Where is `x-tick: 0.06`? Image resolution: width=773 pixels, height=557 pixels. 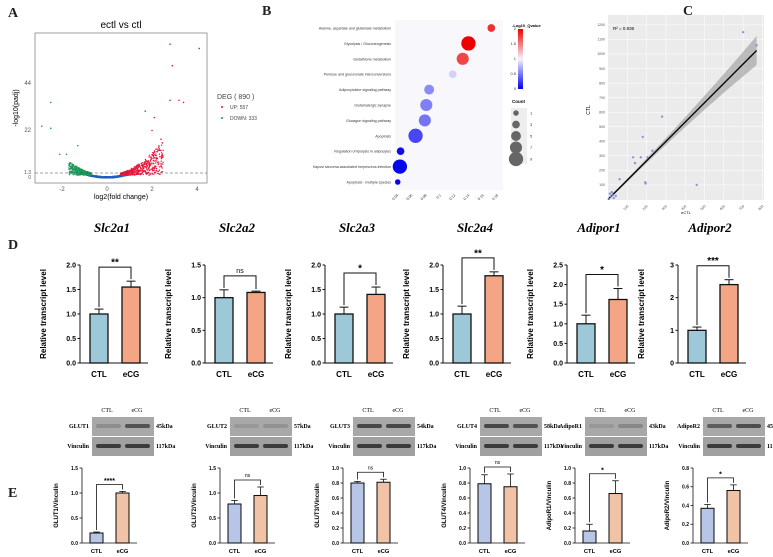 x-tick: 0.06 is located at coordinates (410, 197).